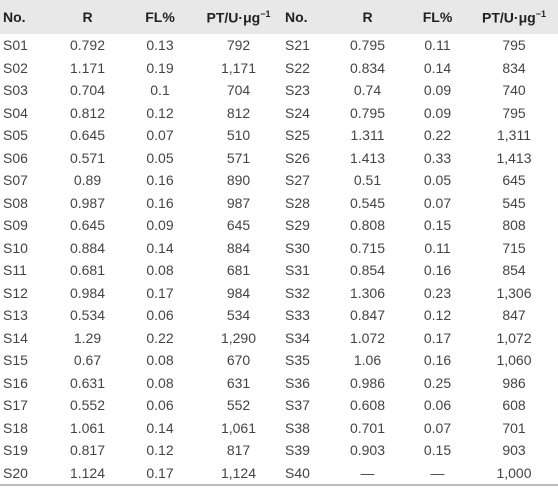  What do you see at coordinates (15, 472) in the screenshot?
I see `table-cell: S20` at bounding box center [15, 472].